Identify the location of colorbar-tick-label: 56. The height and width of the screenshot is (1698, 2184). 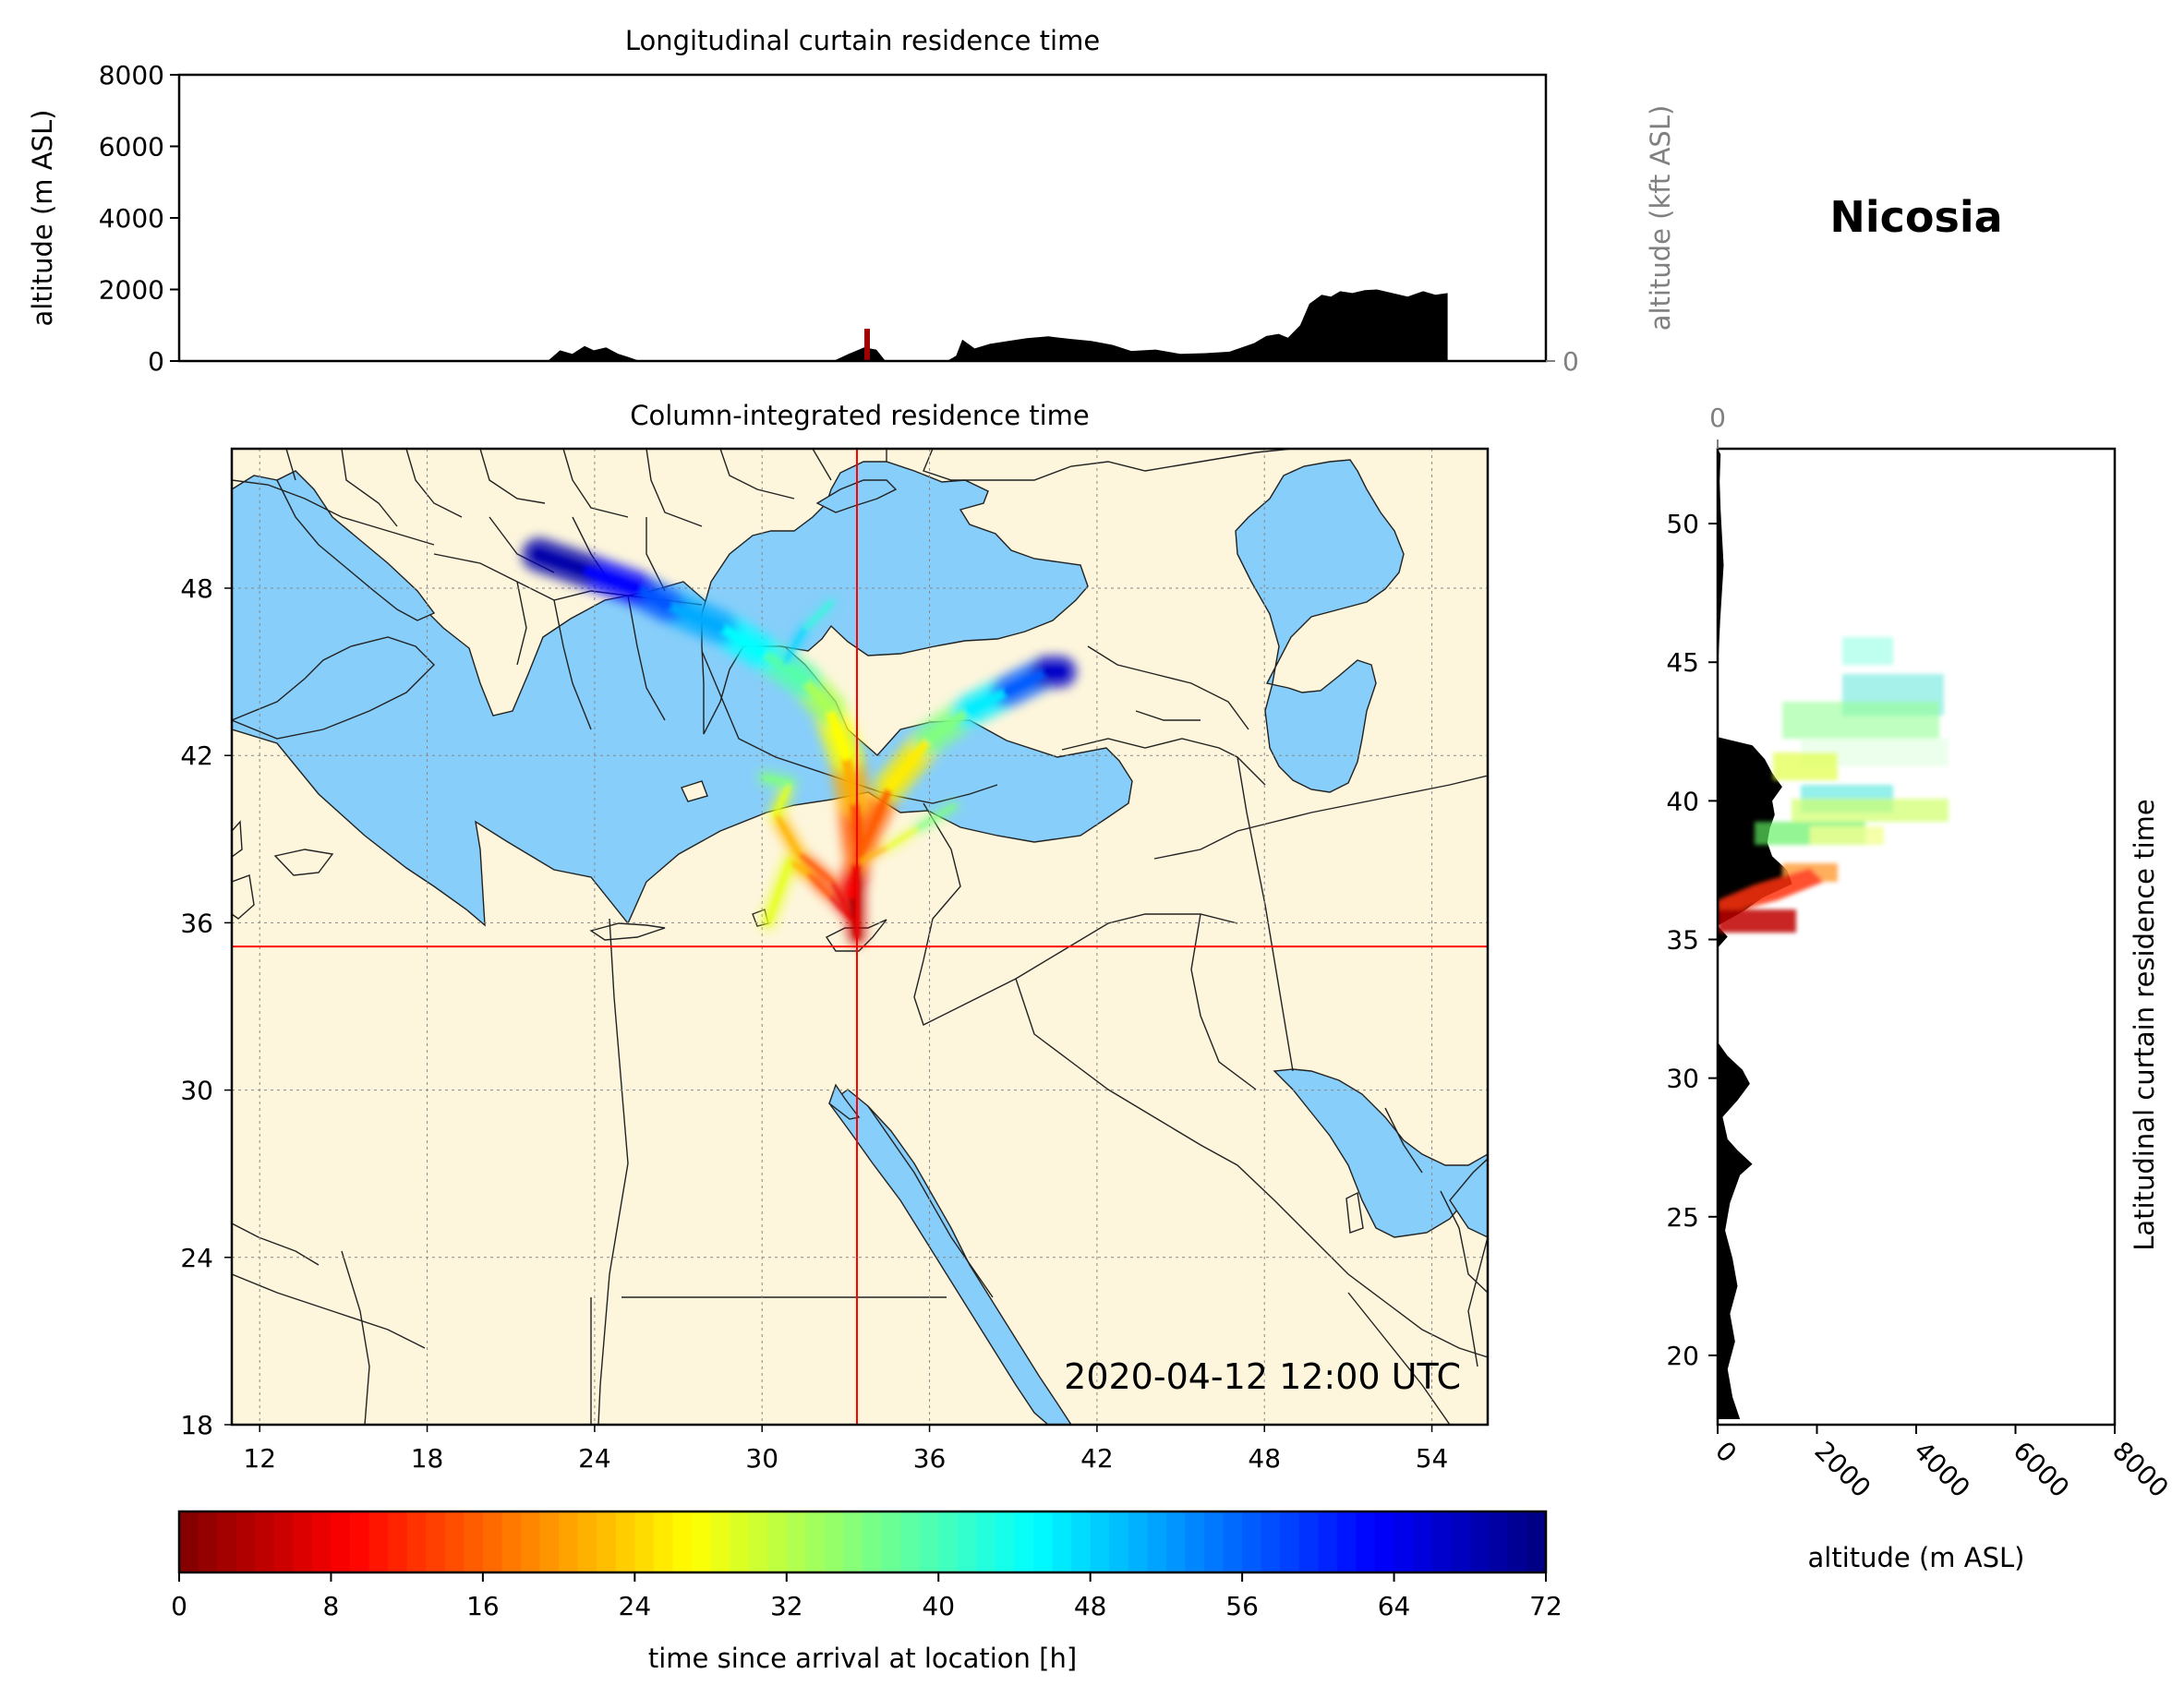
(1242, 1606).